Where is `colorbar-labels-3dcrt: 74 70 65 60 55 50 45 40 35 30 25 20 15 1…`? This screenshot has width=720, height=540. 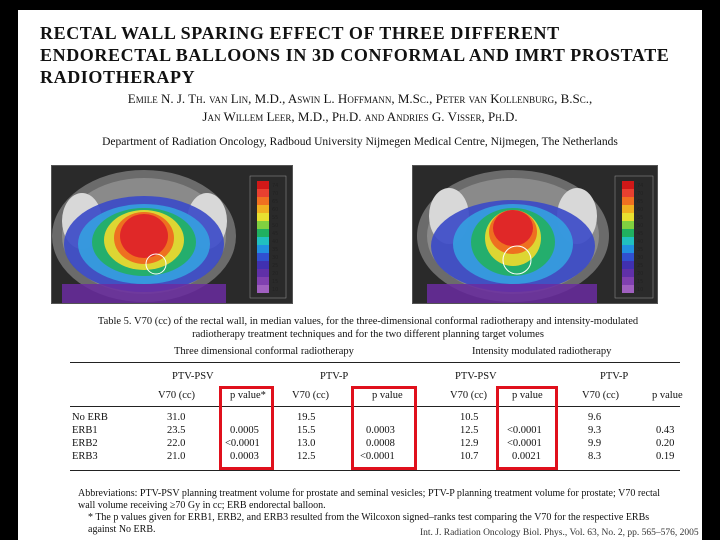
colorbar-labels-3dcrt: 74 70 65 60 55 50 45 40 35 30 25 20 15 1… is located at coordinates (275, 238).